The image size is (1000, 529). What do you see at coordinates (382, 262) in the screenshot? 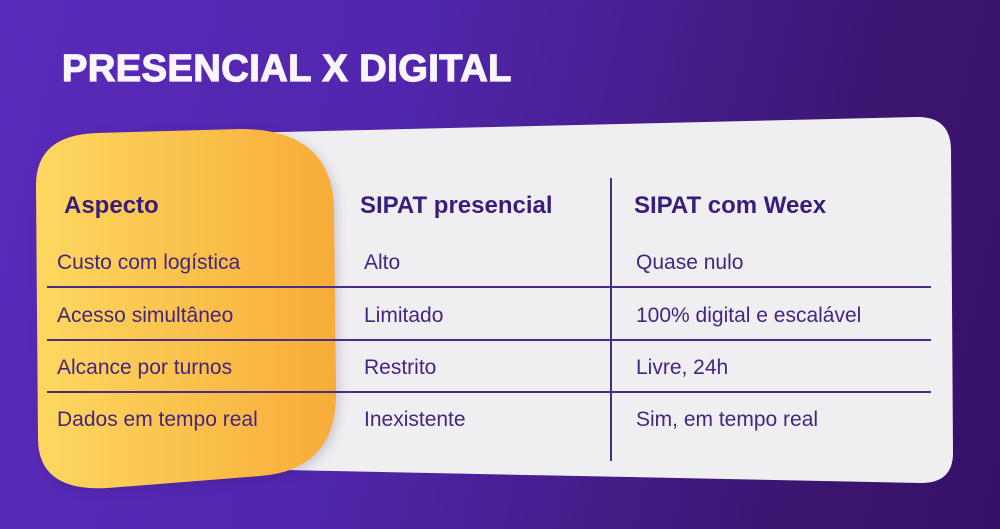
I see `row-1-presencial: Alto` at bounding box center [382, 262].